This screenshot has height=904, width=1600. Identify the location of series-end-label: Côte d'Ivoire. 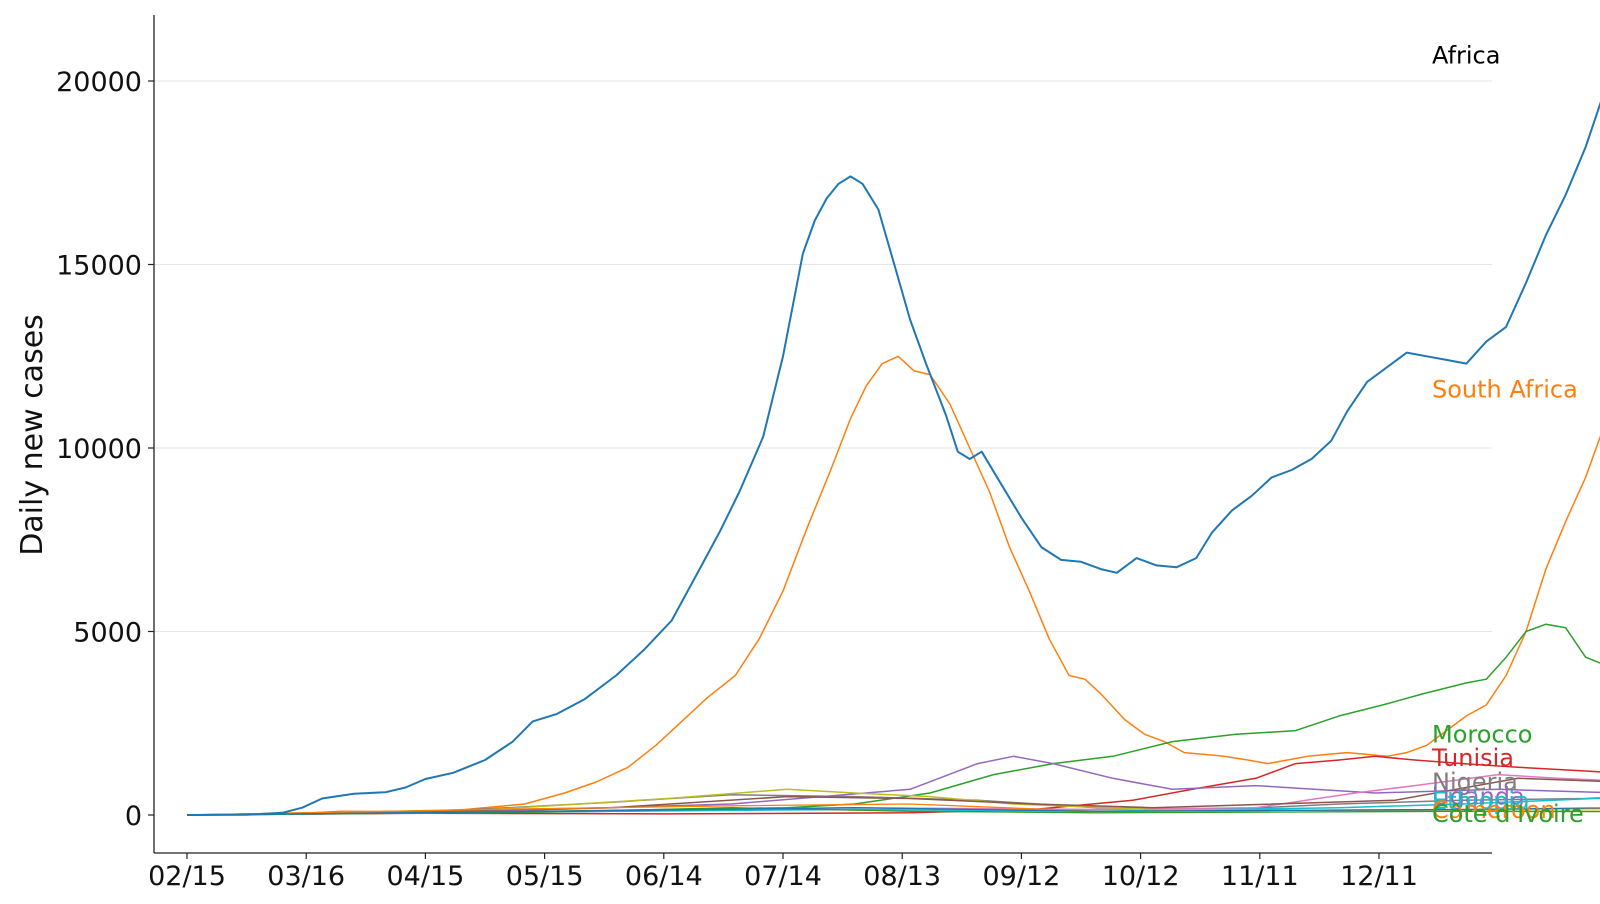
(1508, 814).